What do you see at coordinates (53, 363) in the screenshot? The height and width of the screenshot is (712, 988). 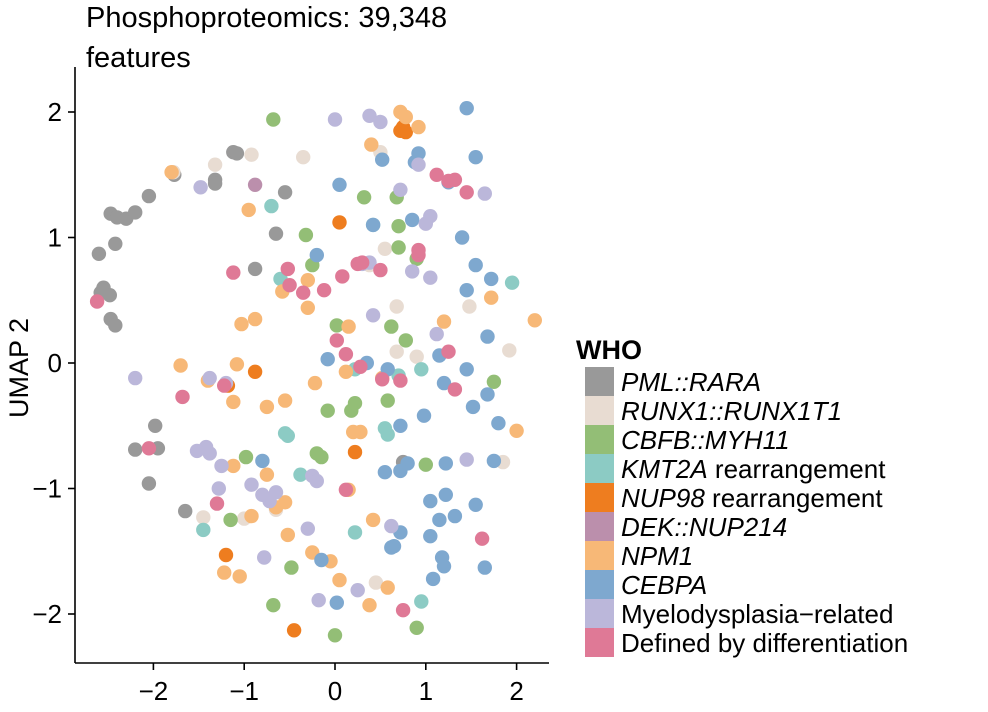 I see `y-axis-ticks: −2 −1 0 1 2` at bounding box center [53, 363].